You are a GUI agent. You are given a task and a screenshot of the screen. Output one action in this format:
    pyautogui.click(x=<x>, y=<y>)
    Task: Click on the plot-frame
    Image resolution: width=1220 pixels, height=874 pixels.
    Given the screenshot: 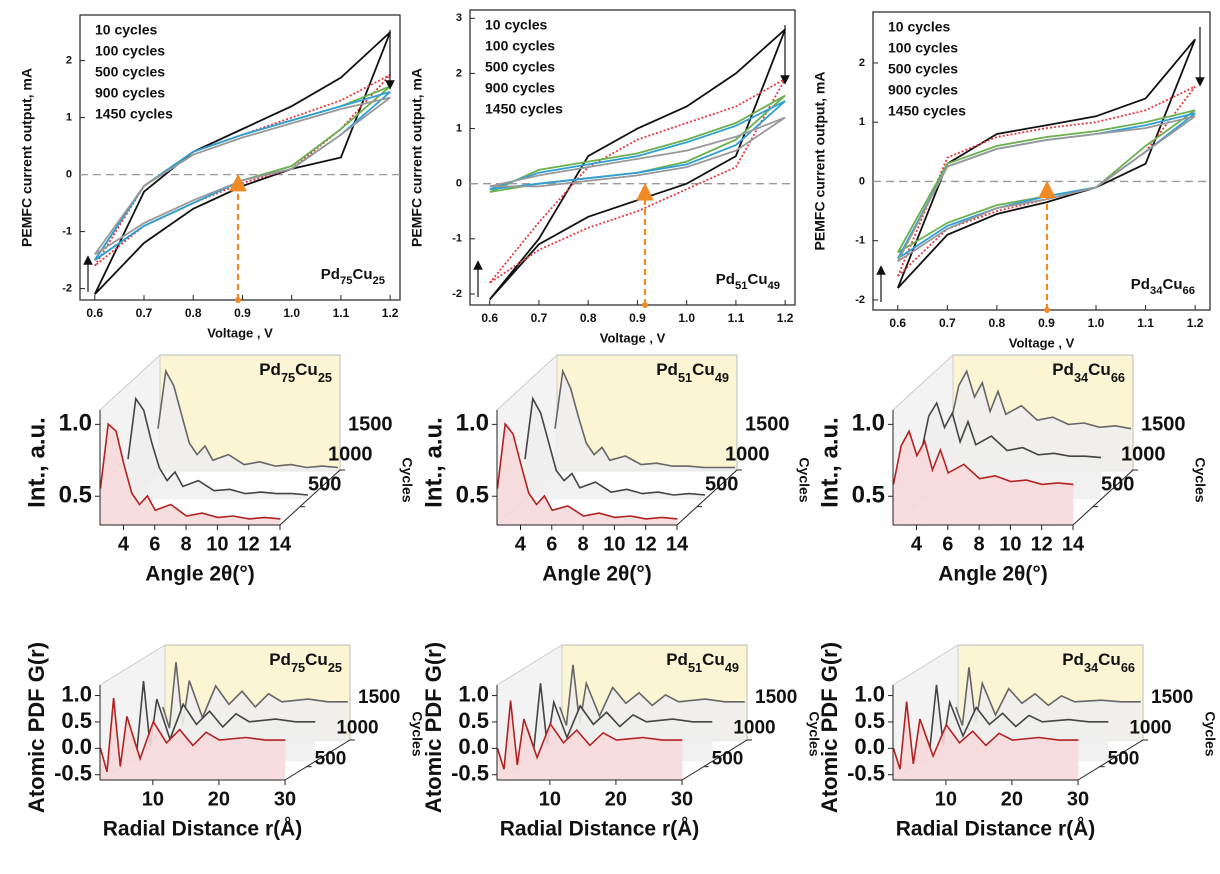 What is the action you would take?
    pyautogui.click(x=1041, y=161)
    